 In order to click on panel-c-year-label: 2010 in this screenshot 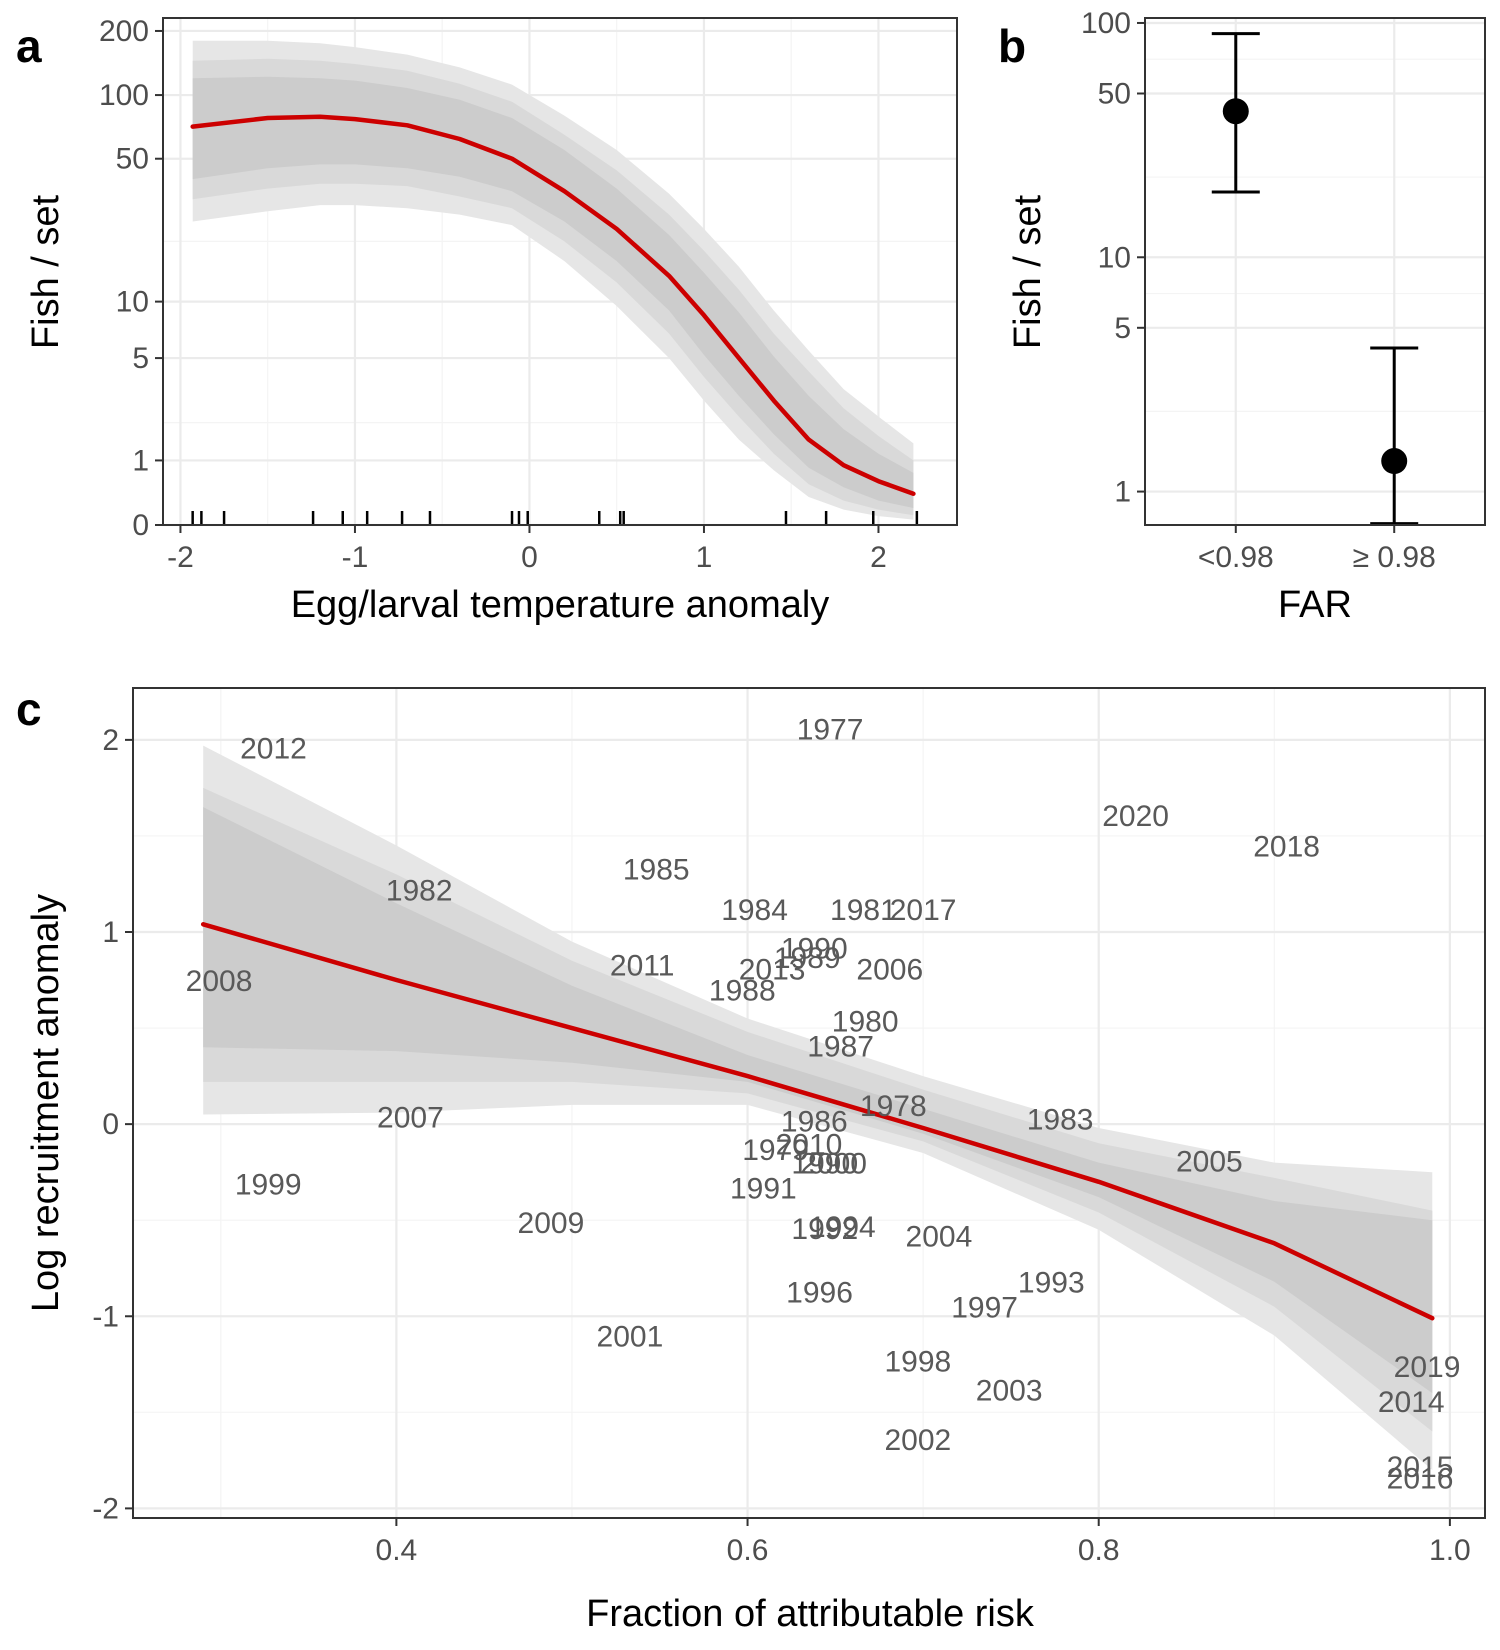, I will do `click(809, 1144)`.